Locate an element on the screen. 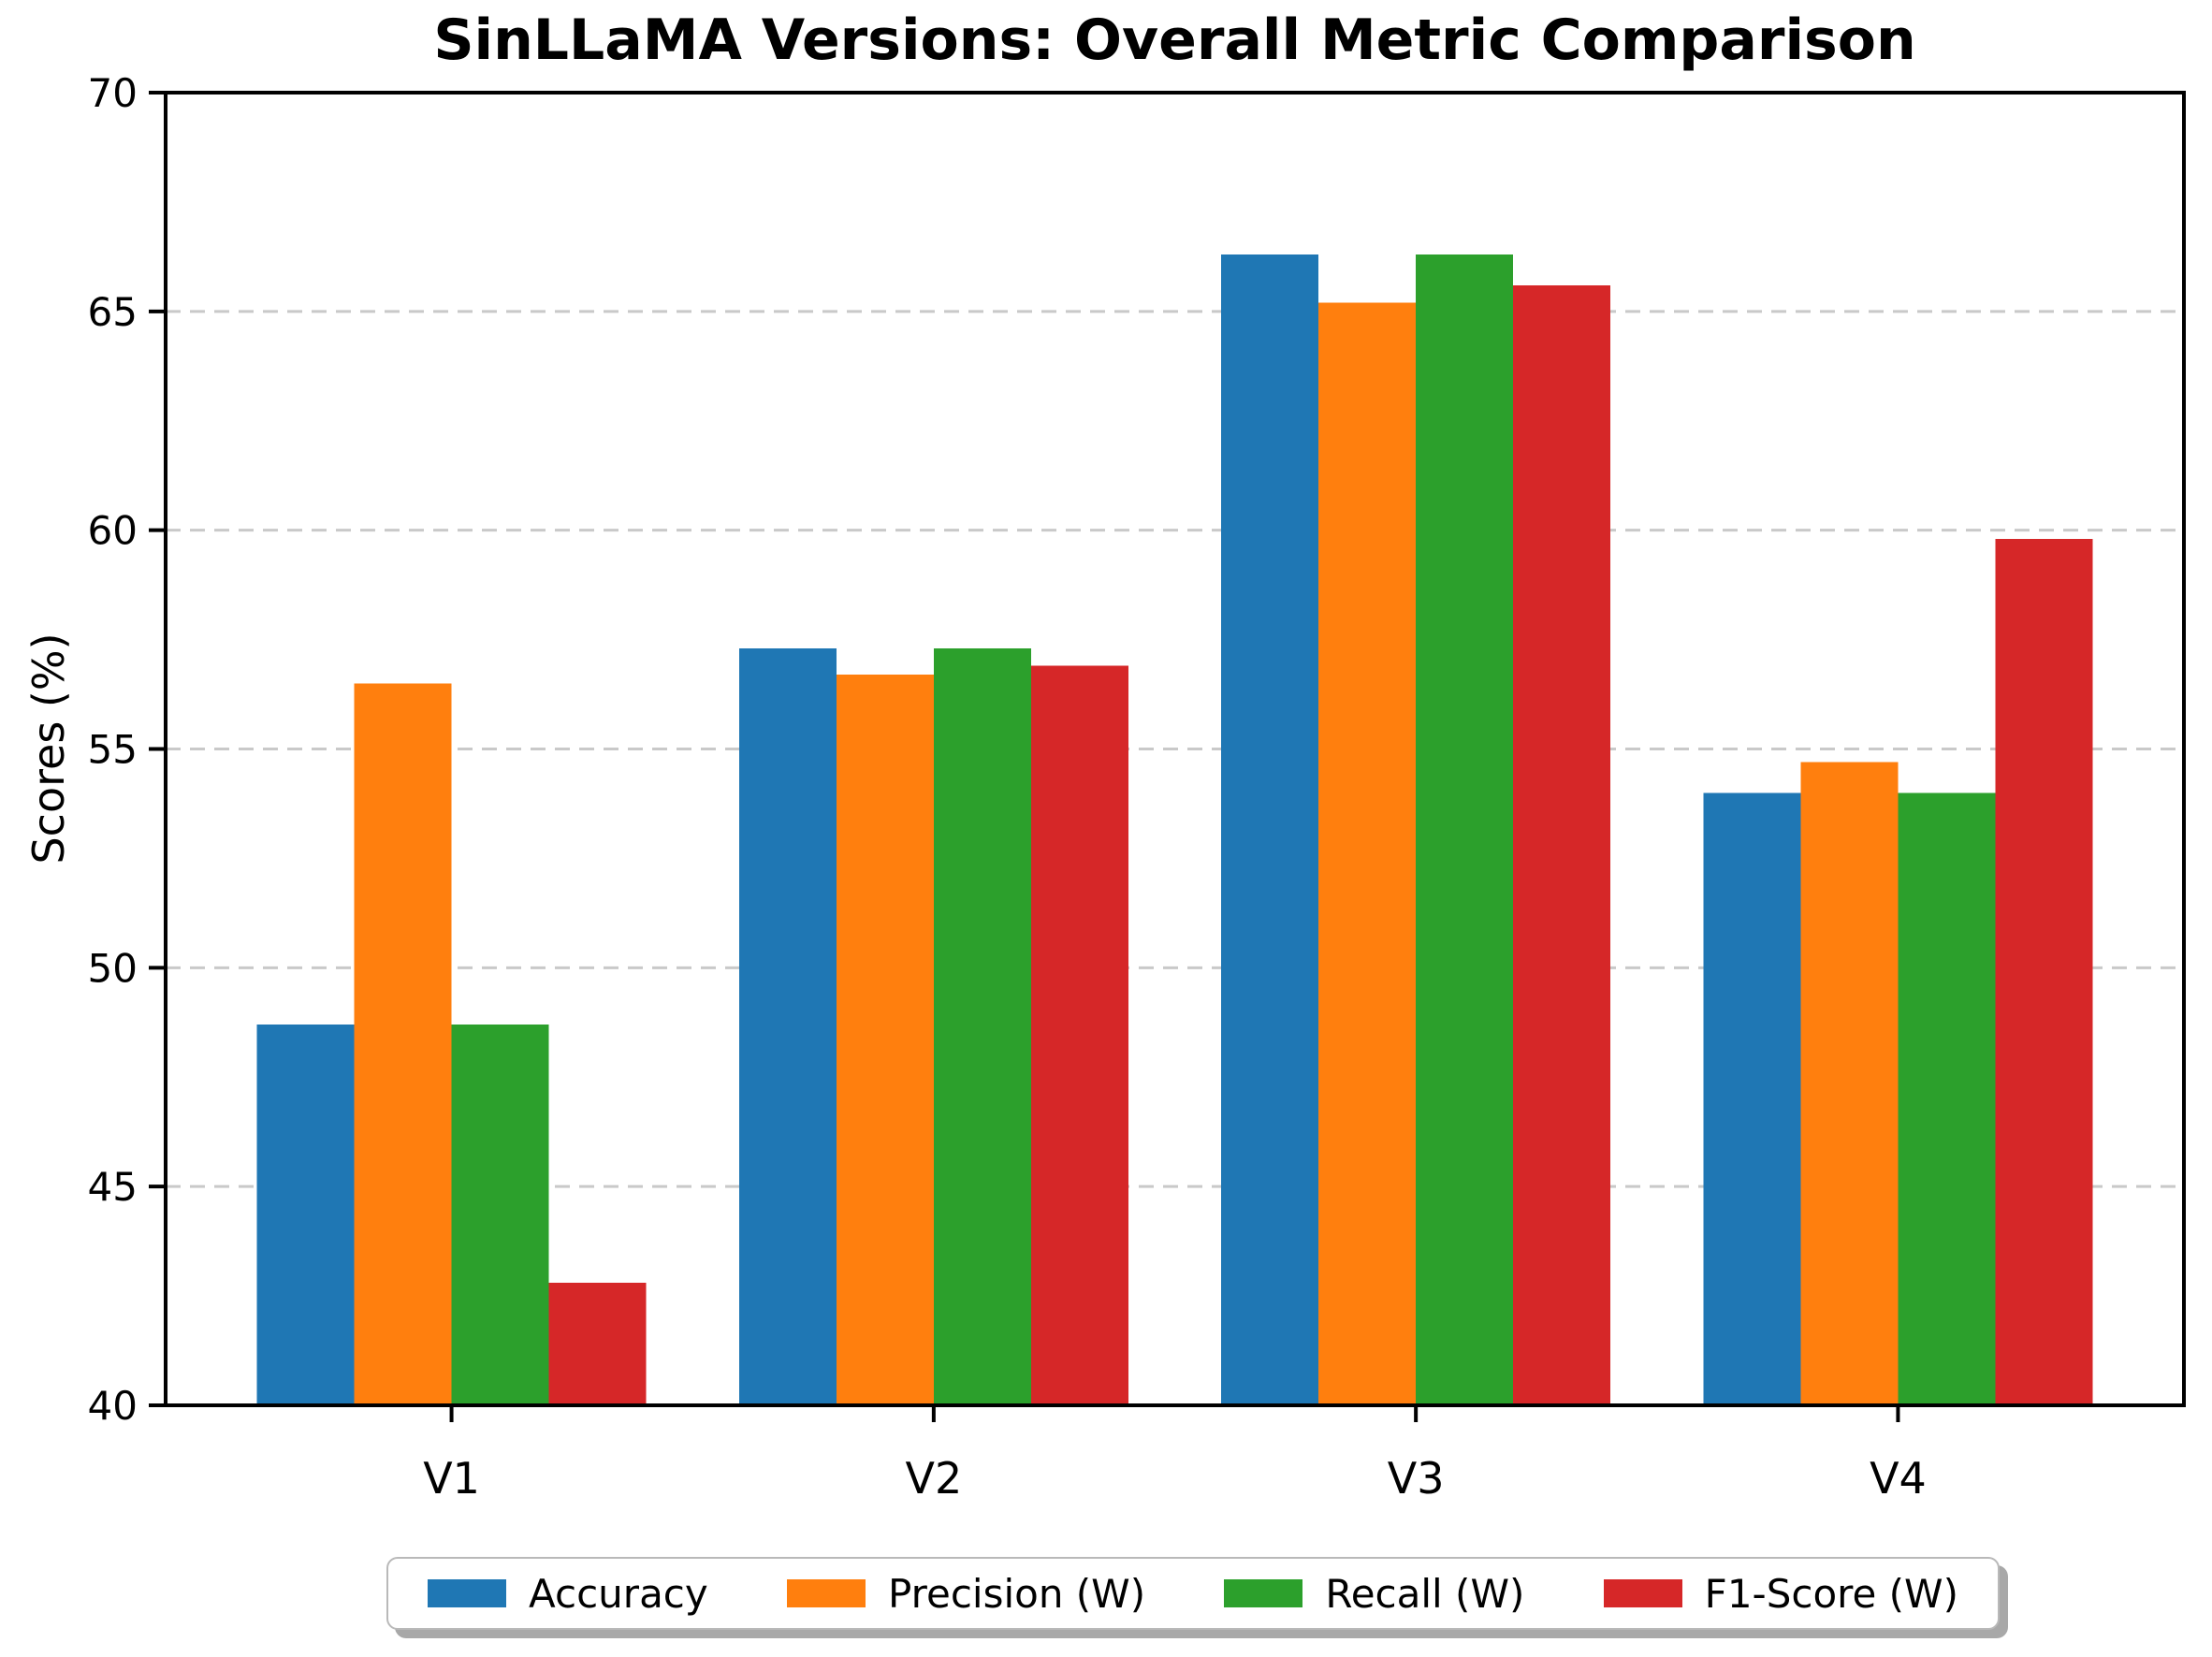  legend-item-recall-w: Recall (W) is located at coordinates (1374, 1594).